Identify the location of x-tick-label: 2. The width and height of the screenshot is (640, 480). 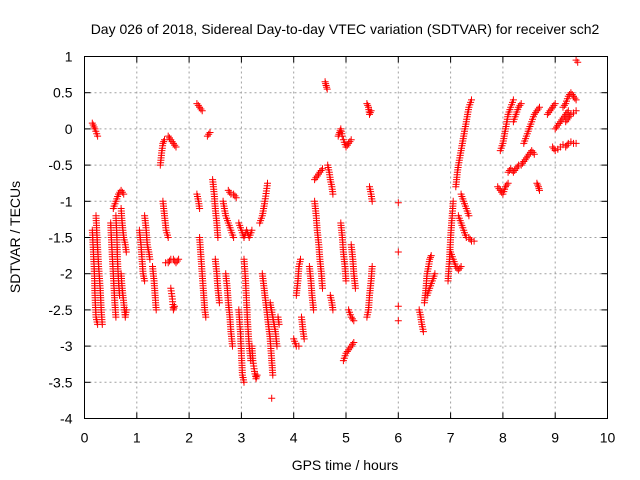
(189, 438).